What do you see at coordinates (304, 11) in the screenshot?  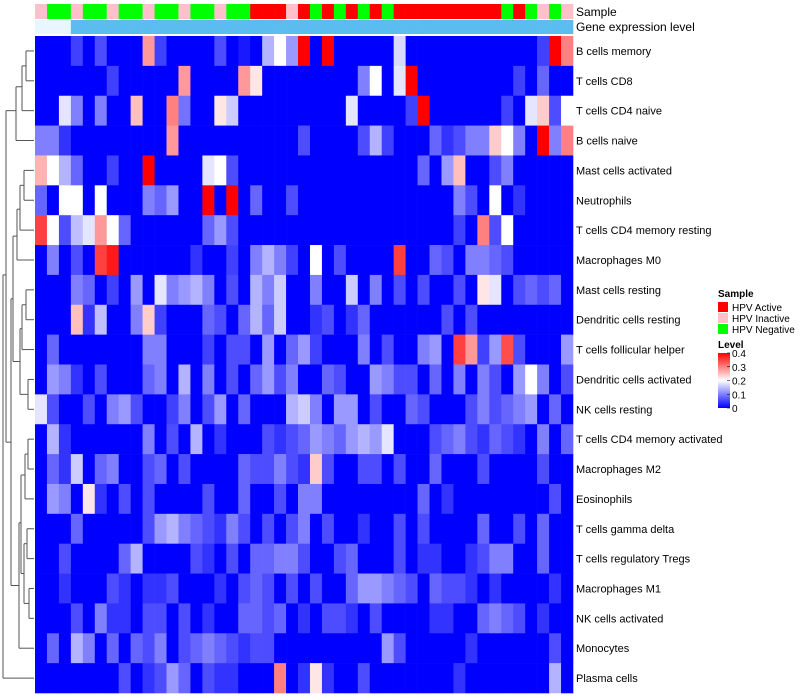 I see `sample-annotation-bar` at bounding box center [304, 11].